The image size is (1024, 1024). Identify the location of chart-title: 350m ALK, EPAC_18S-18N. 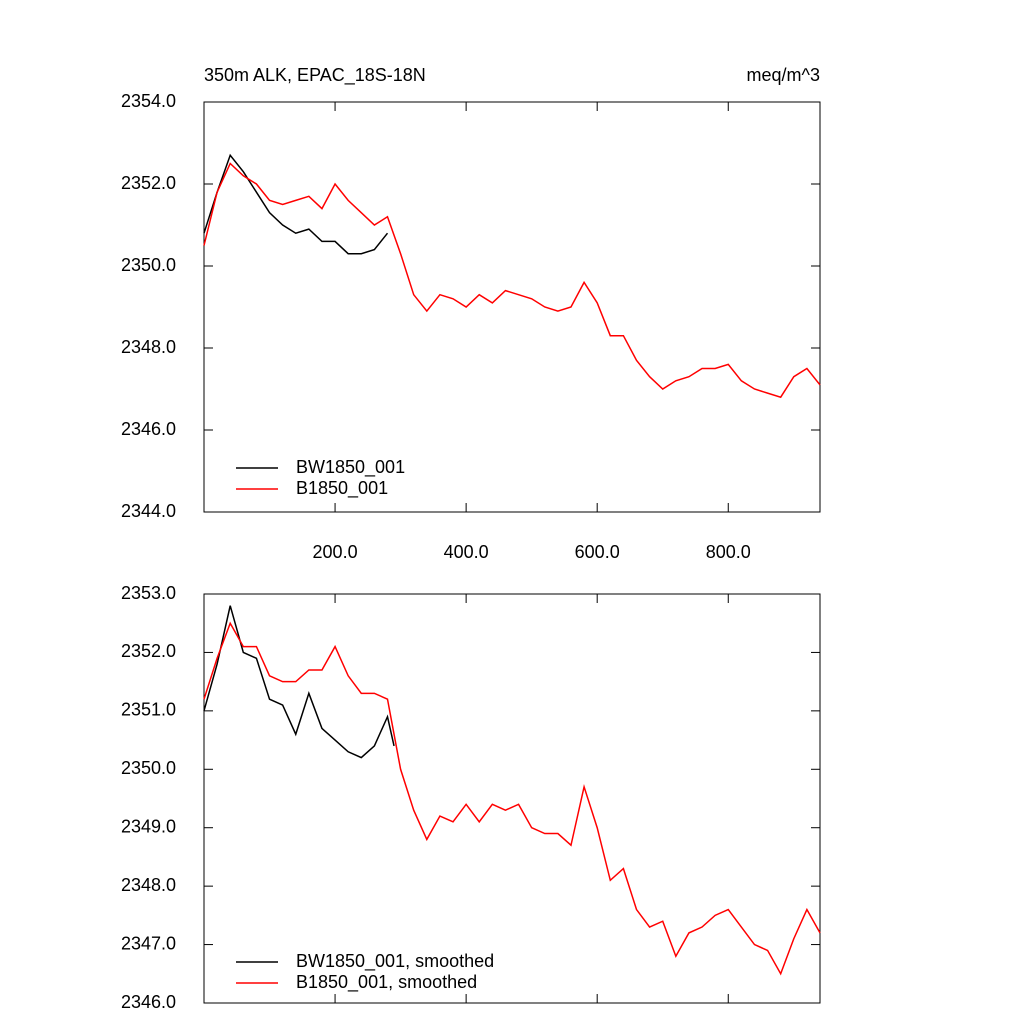
(315, 75).